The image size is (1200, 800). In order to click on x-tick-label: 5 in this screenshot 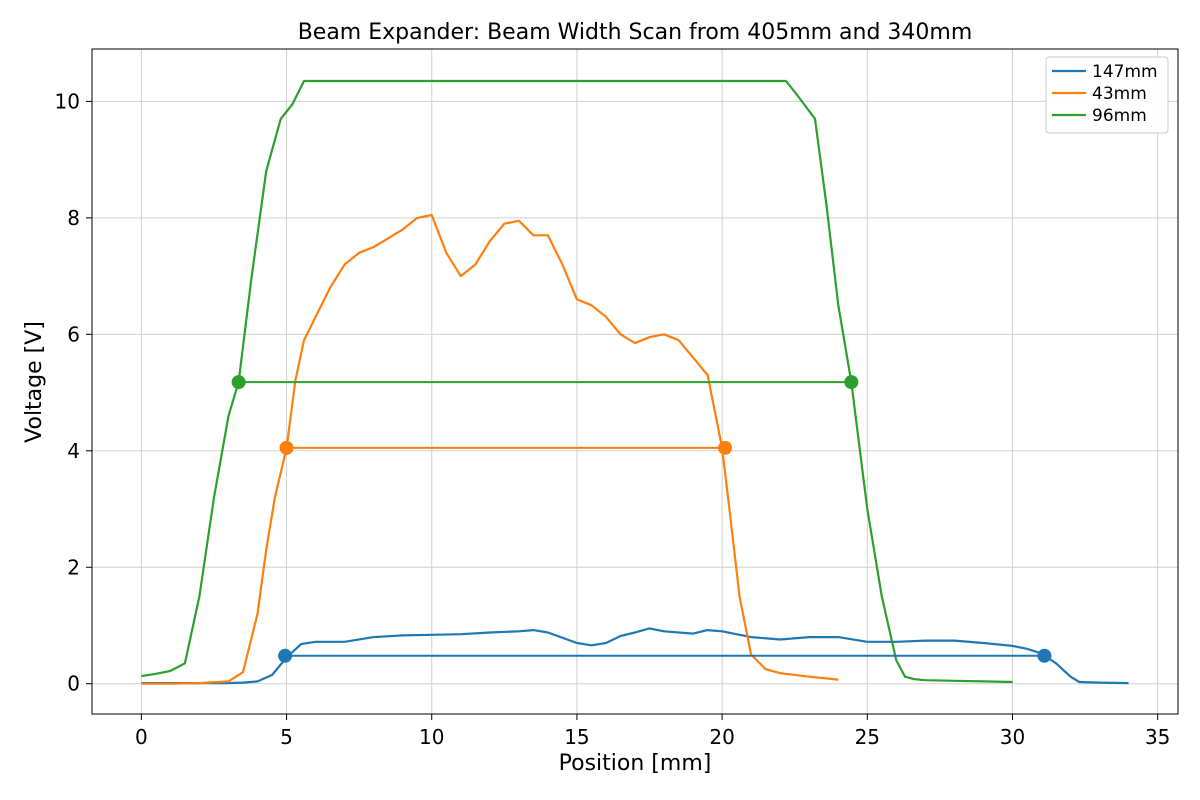, I will do `click(286, 737)`.